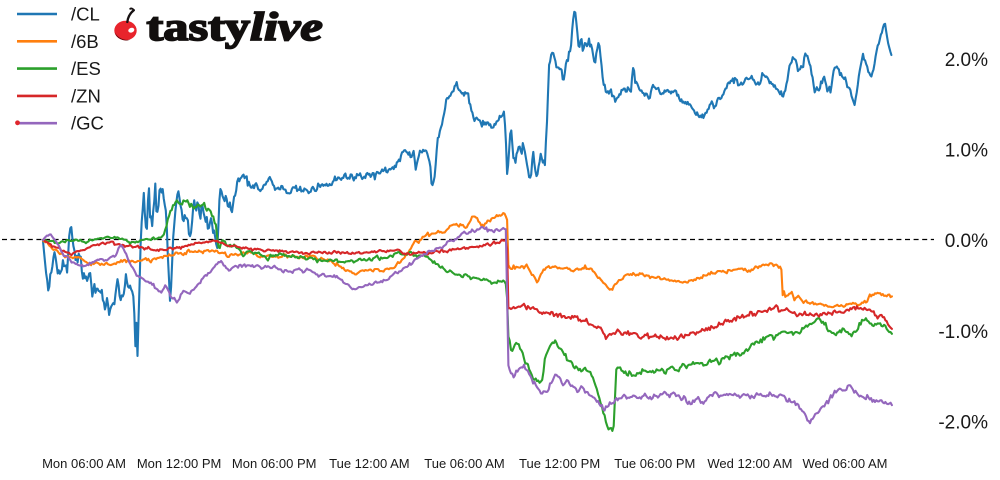 This screenshot has width=1000, height=480. I want to click on svg-text: Mon 12:00 PM, so click(179, 463).